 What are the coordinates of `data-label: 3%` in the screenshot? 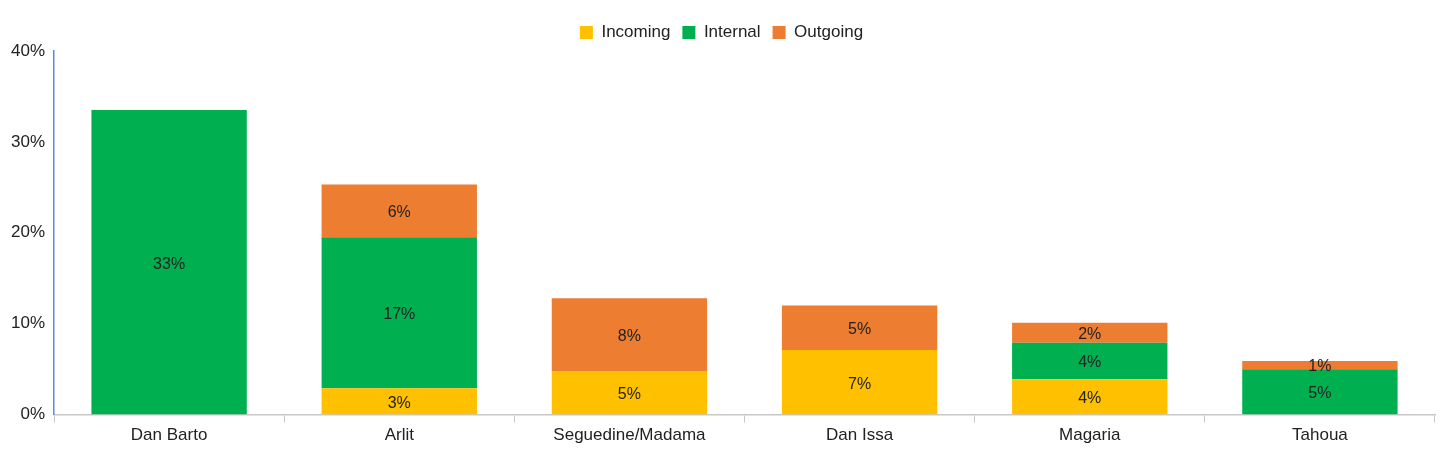 It's located at (399, 402).